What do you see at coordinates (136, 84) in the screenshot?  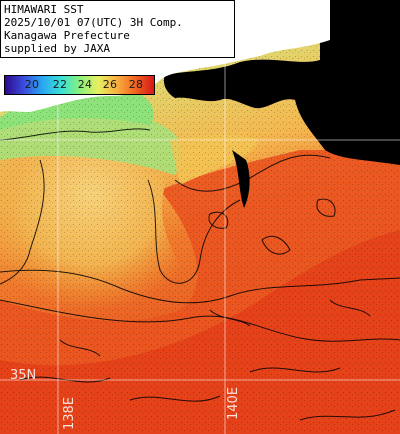 I see `colorbar-label-28: 28` at bounding box center [136, 84].